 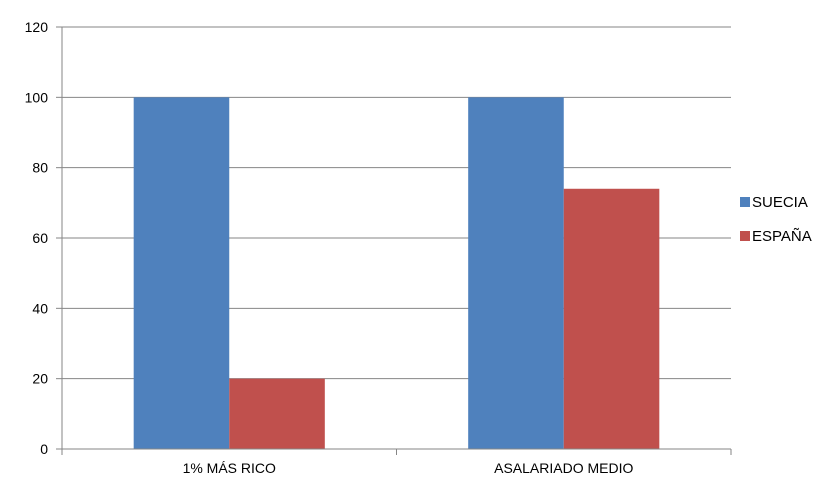 I want to click on legend-label: SUECIA, so click(x=780, y=202).